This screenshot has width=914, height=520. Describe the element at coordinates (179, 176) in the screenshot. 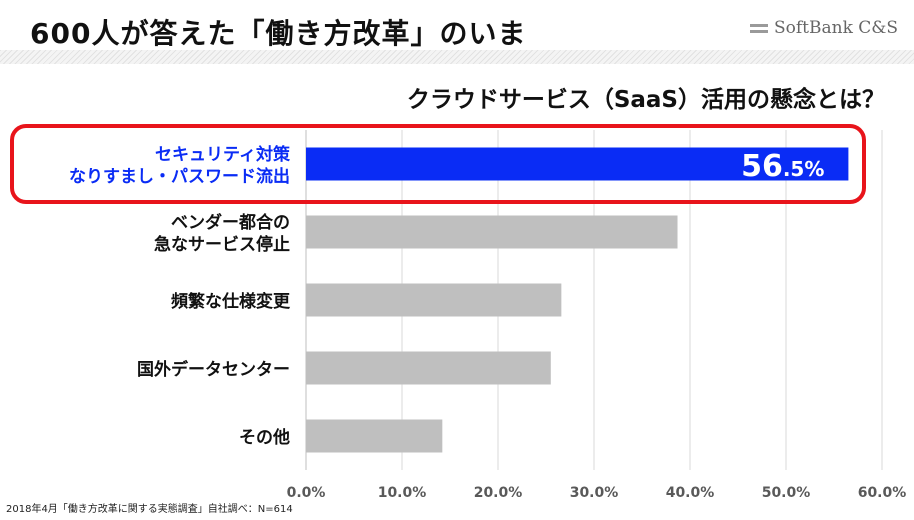

I see `category-label: なりすまし・パスワード流出` at that location.